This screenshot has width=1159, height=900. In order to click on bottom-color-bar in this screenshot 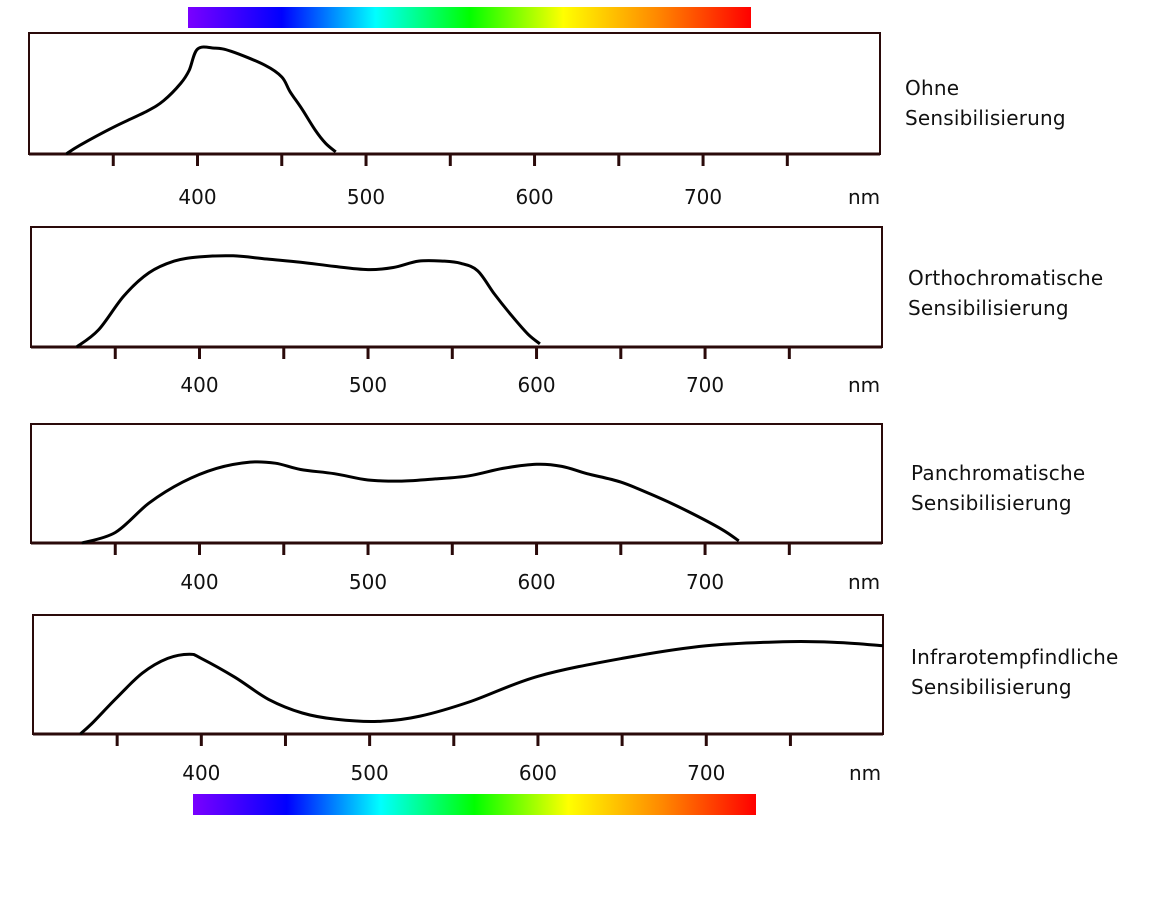, I will do `click(474, 804)`.